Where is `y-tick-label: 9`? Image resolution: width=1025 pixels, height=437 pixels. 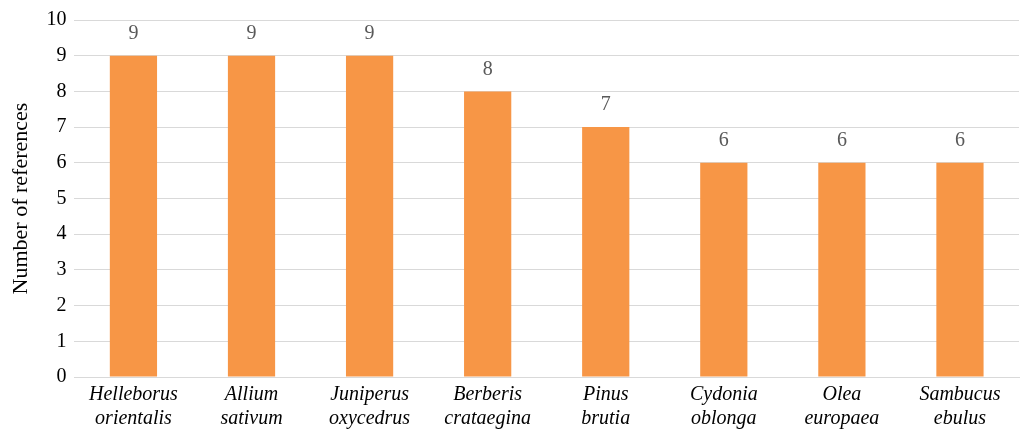
y-tick-label: 9 is located at coordinates (61, 53).